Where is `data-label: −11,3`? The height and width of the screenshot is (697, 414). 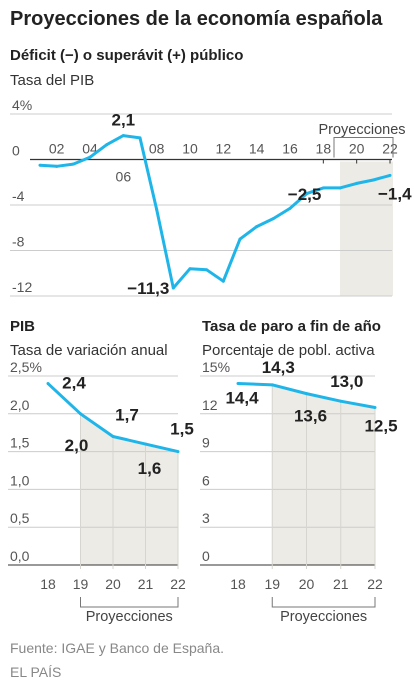
data-label: −11,3 is located at coordinates (148, 288).